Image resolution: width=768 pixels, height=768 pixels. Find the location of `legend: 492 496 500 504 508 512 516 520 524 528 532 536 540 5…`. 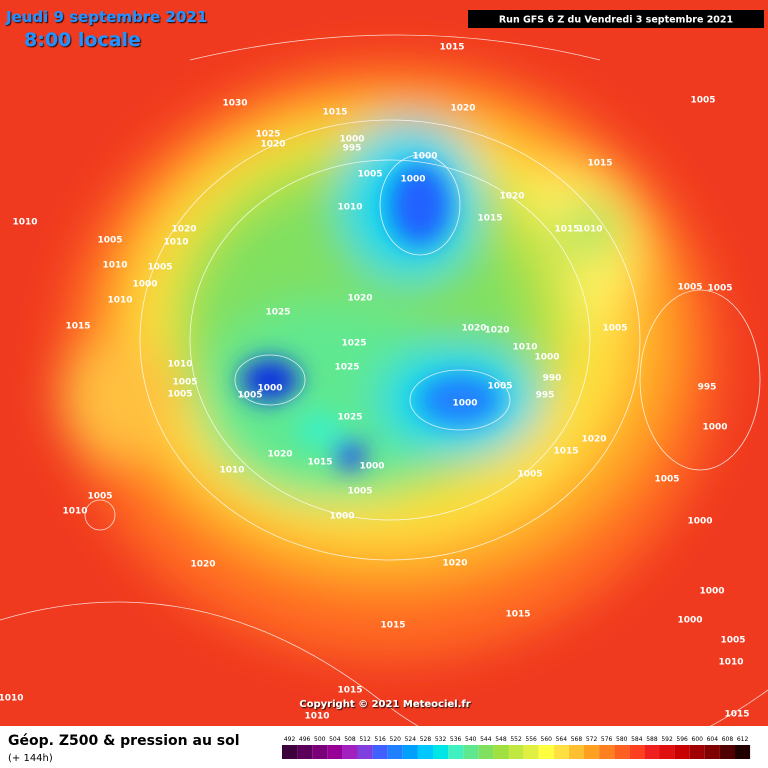

legend: 492 496 500 504 508 512 516 520 524 528 532 536 540 5… is located at coordinates (516, 747).